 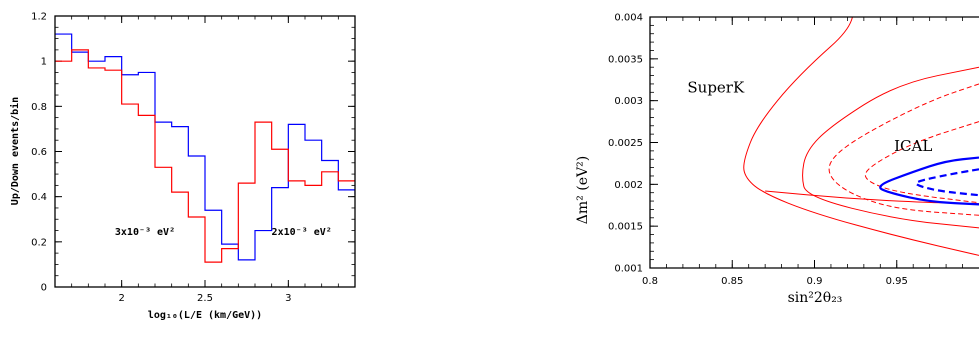 What do you see at coordinates (815, 298) in the screenshot?
I see `right-x-axis-title: sin²2θ₂₃` at bounding box center [815, 298].